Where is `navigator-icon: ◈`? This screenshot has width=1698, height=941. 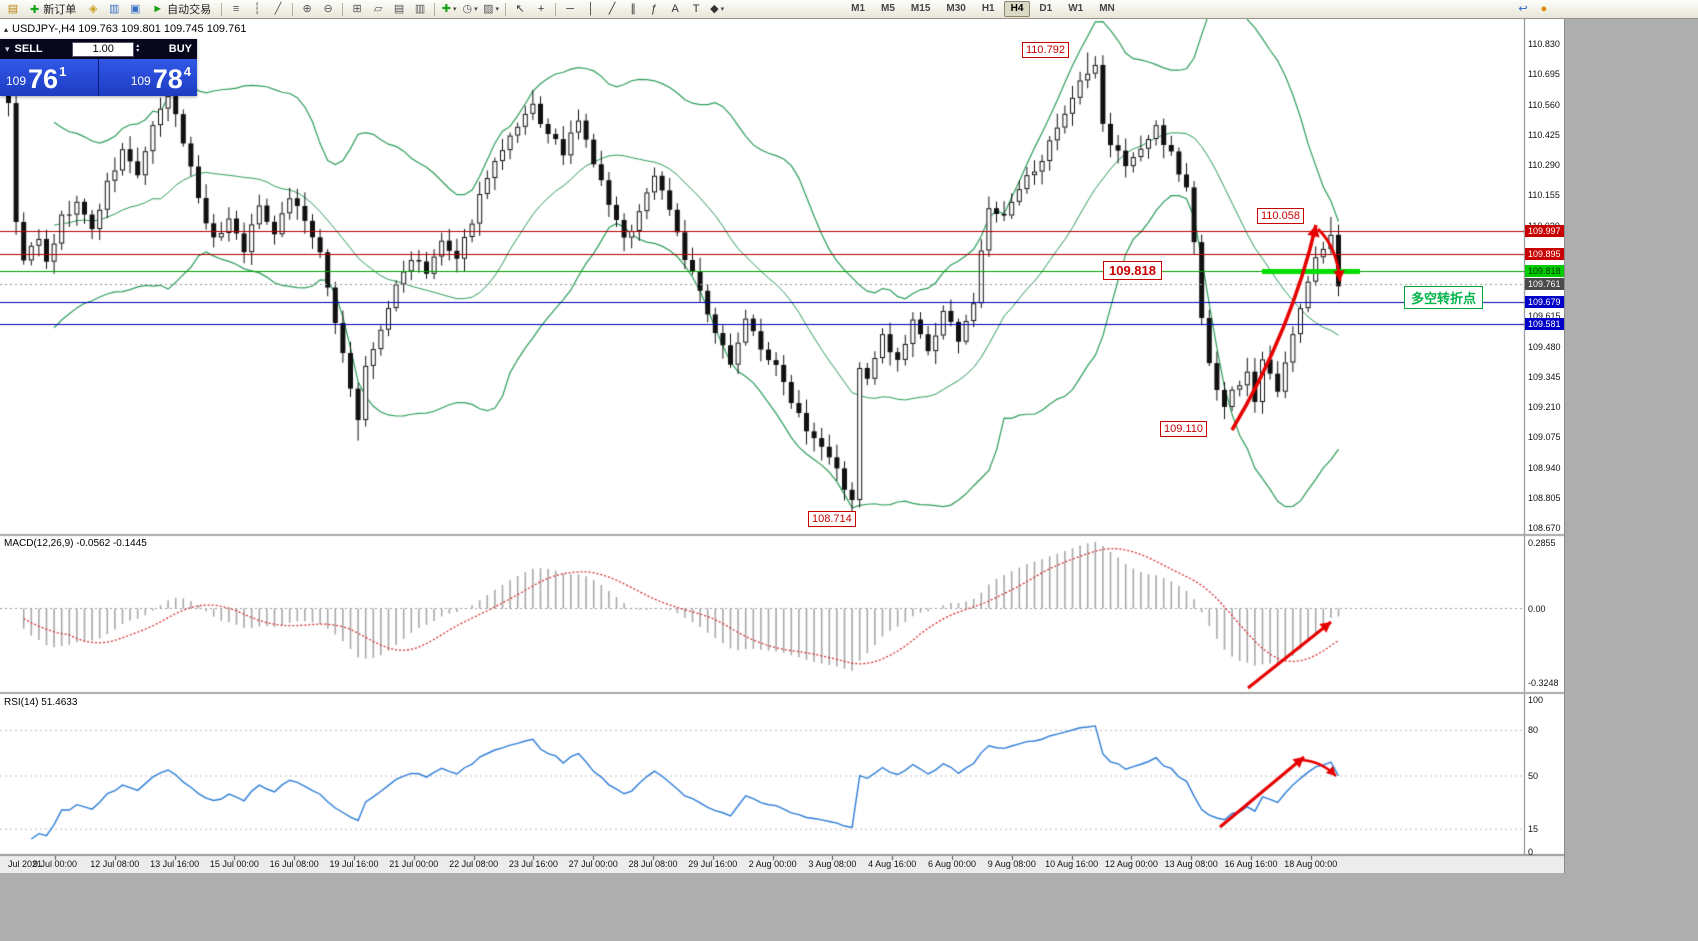 navigator-icon: ◈ is located at coordinates (93, 8).